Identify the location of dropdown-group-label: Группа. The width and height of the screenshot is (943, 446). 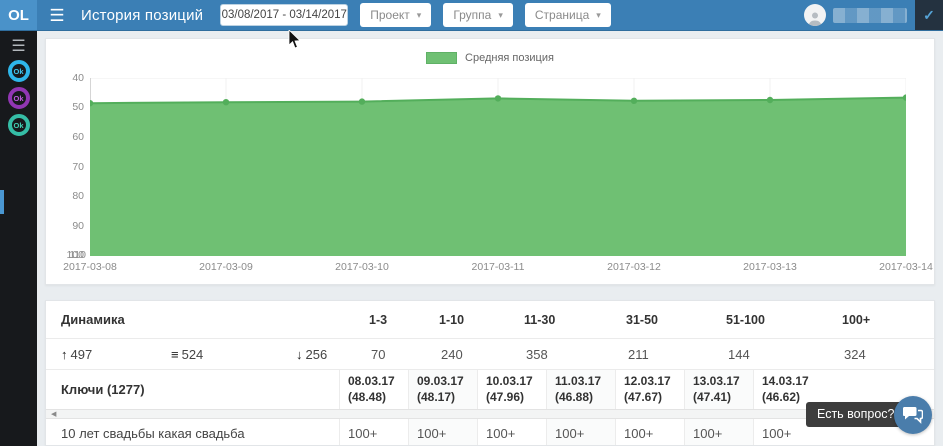
(472, 15).